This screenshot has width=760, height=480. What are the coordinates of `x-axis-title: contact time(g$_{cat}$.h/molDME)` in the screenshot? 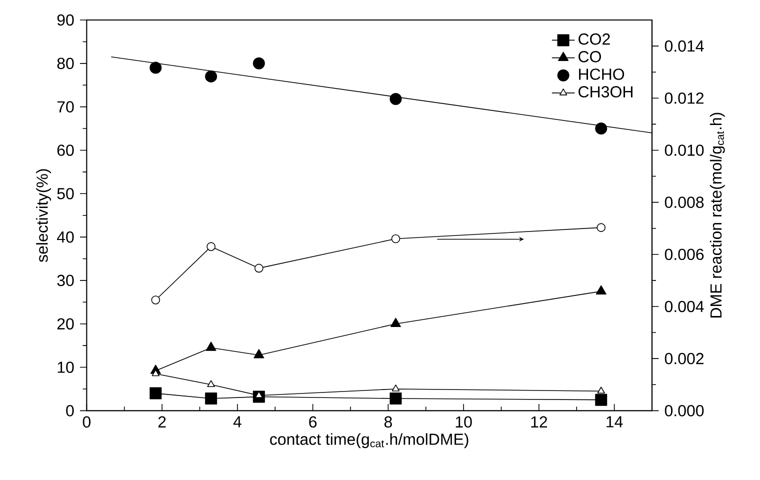 It's located at (369, 440).